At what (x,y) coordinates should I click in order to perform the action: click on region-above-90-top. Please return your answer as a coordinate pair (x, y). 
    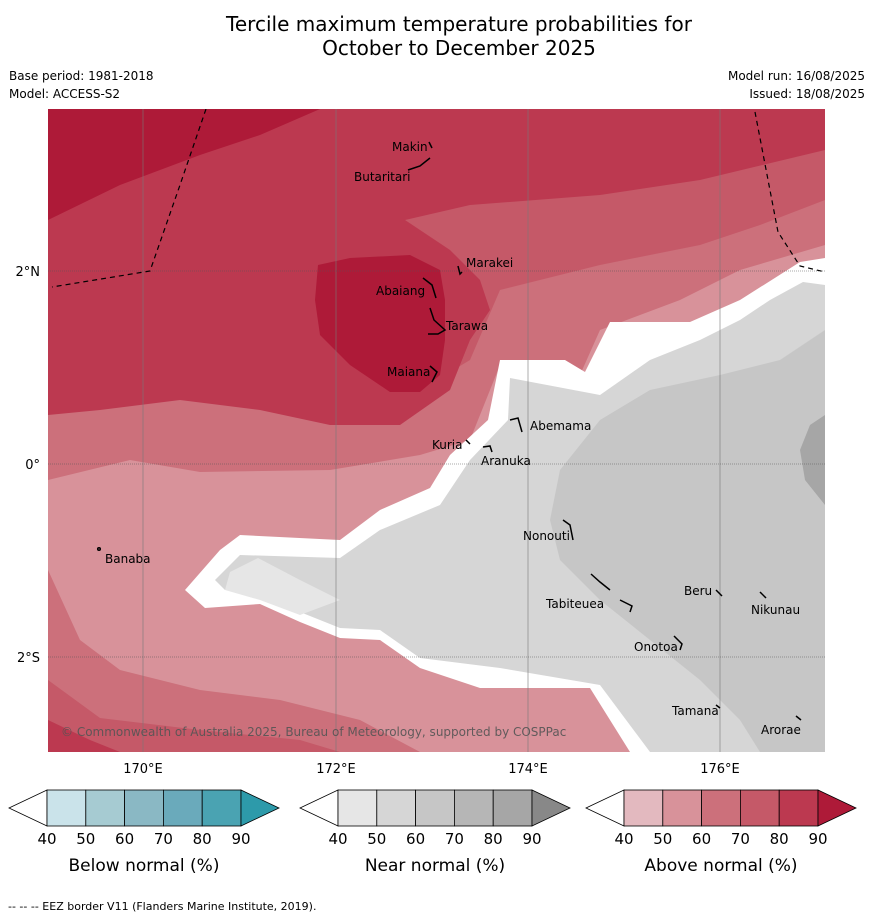
    Looking at the image, I should click on (184, 164).